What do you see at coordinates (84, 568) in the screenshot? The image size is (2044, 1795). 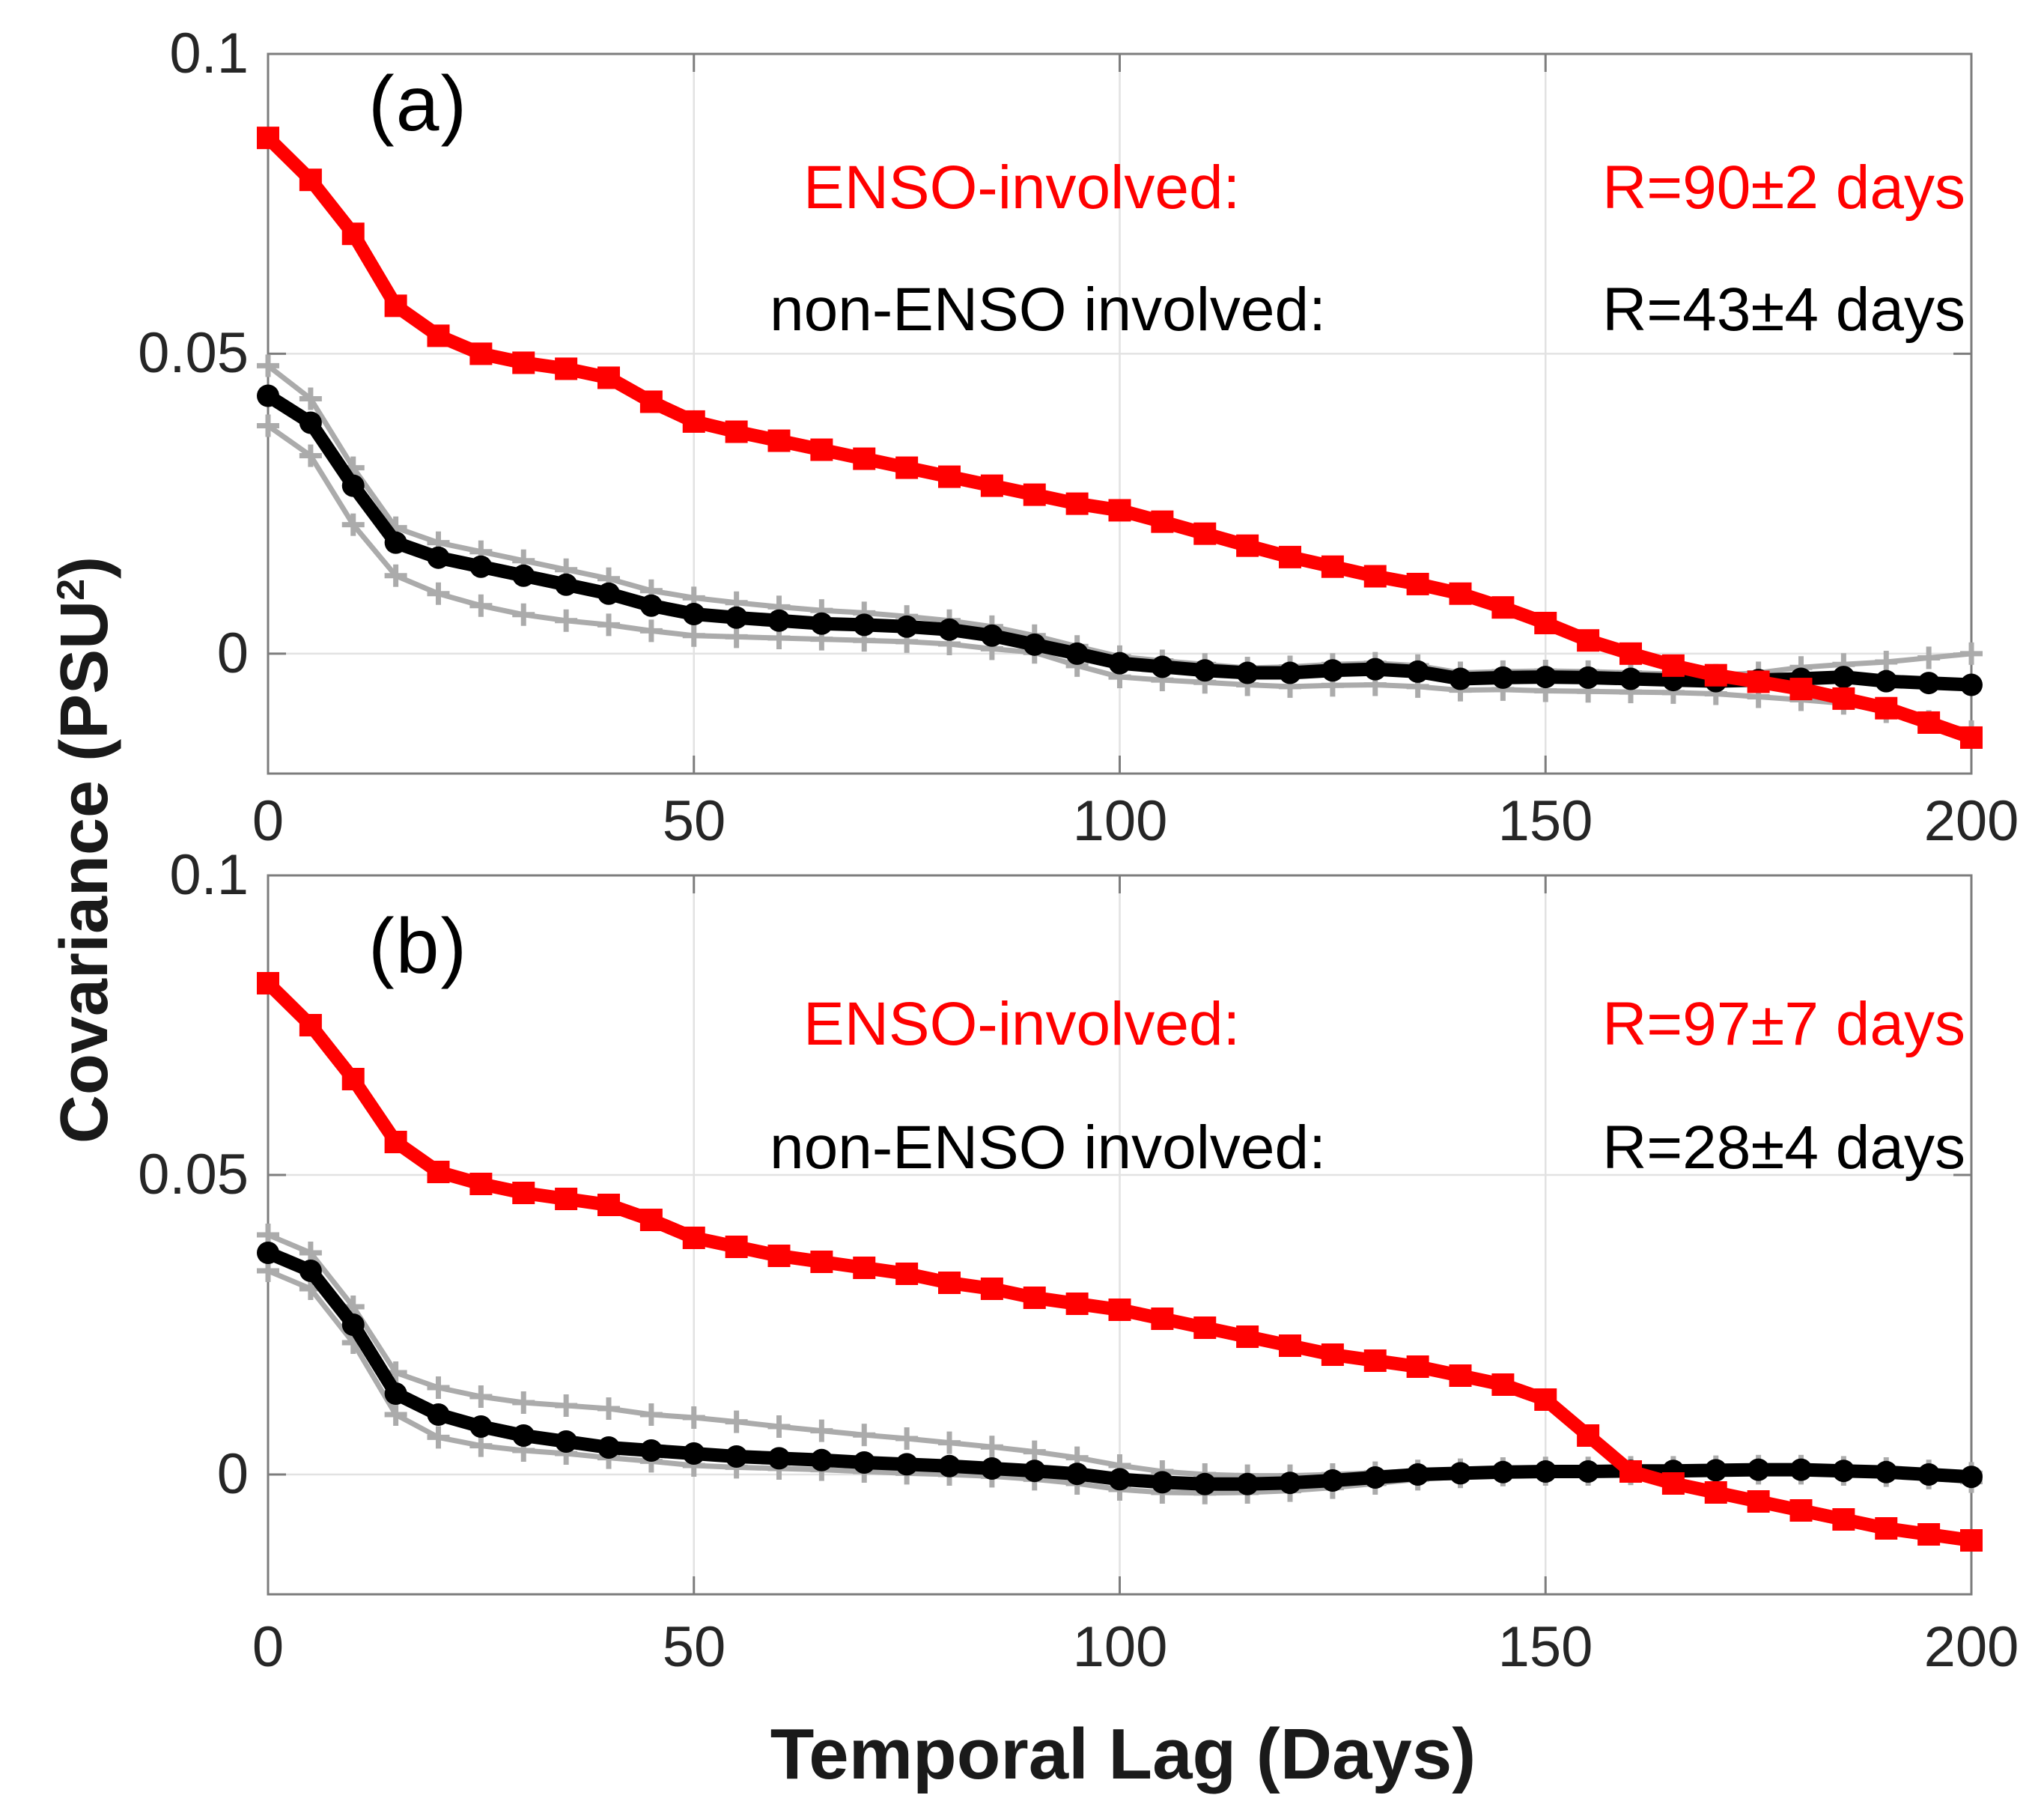 I see `y-axis-label-close: )` at bounding box center [84, 568].